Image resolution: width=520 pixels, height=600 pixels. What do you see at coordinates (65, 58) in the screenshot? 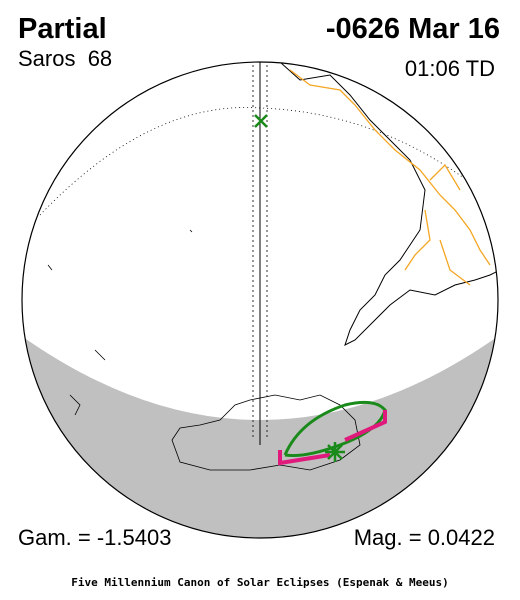
I see `saros: Saros 68` at bounding box center [65, 58].